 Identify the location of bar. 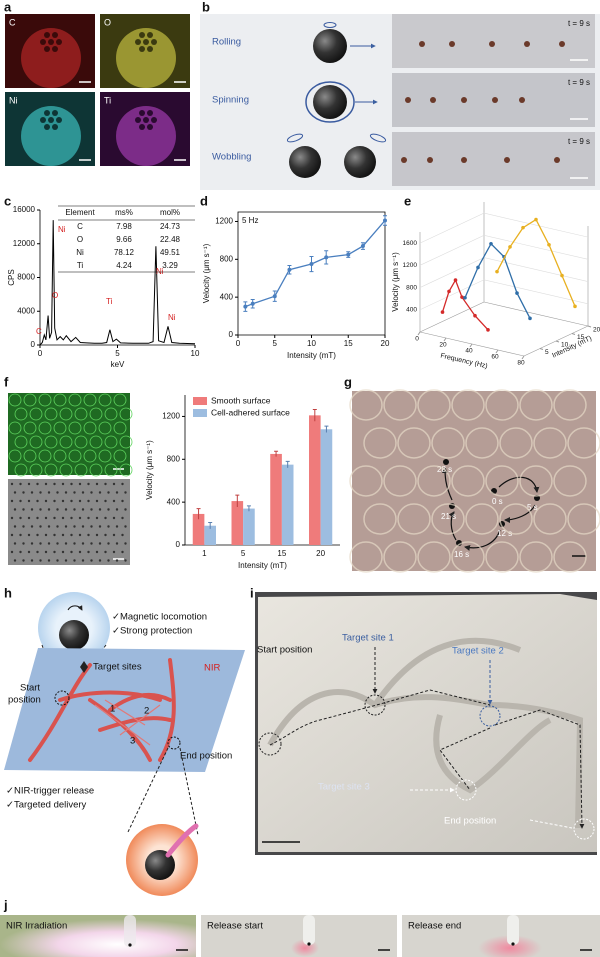
(315, 480).